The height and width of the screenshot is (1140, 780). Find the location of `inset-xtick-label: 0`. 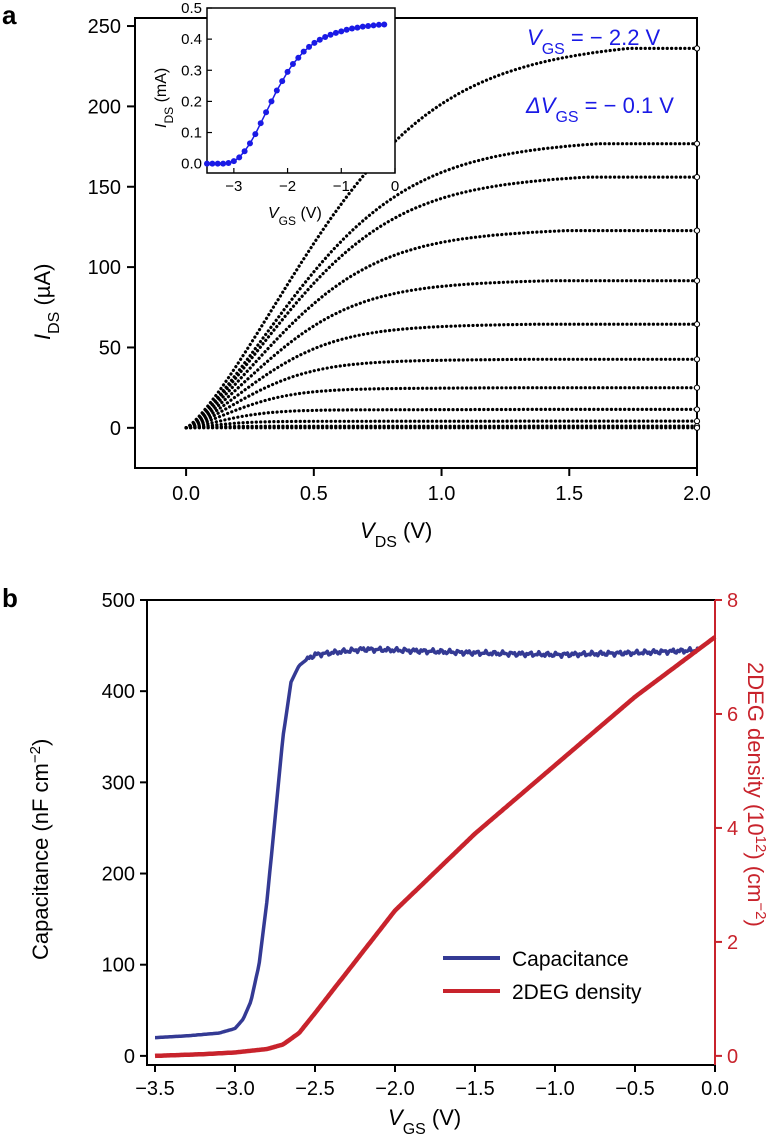

inset-xtick-label: 0 is located at coordinates (395, 186).